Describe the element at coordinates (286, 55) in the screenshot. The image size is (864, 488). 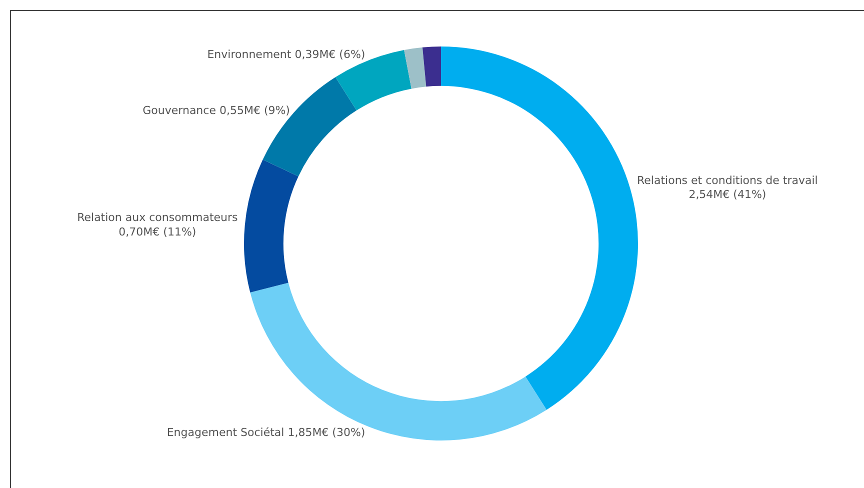
I see `slice-label: Environnement 0,39M€ (6%)` at that location.